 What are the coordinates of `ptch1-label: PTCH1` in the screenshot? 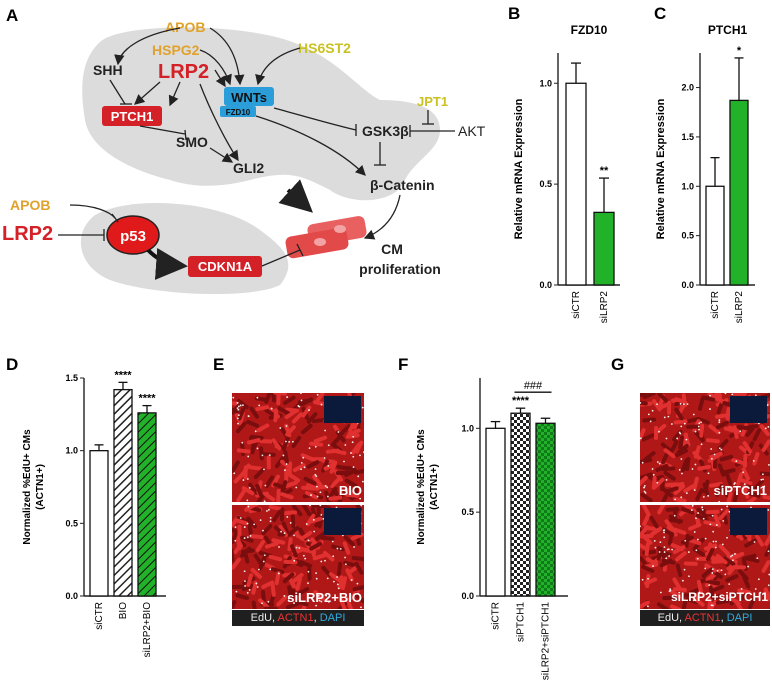 It's located at (132, 116).